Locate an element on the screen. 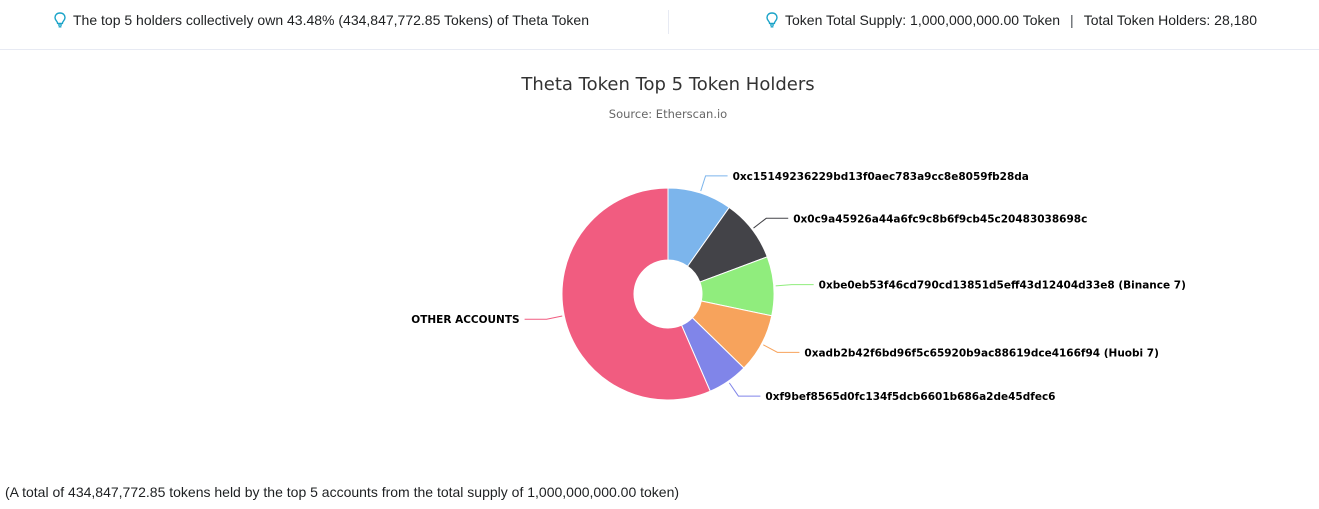  slice-label: OTHER ACCOUNTS is located at coordinates (465, 320).